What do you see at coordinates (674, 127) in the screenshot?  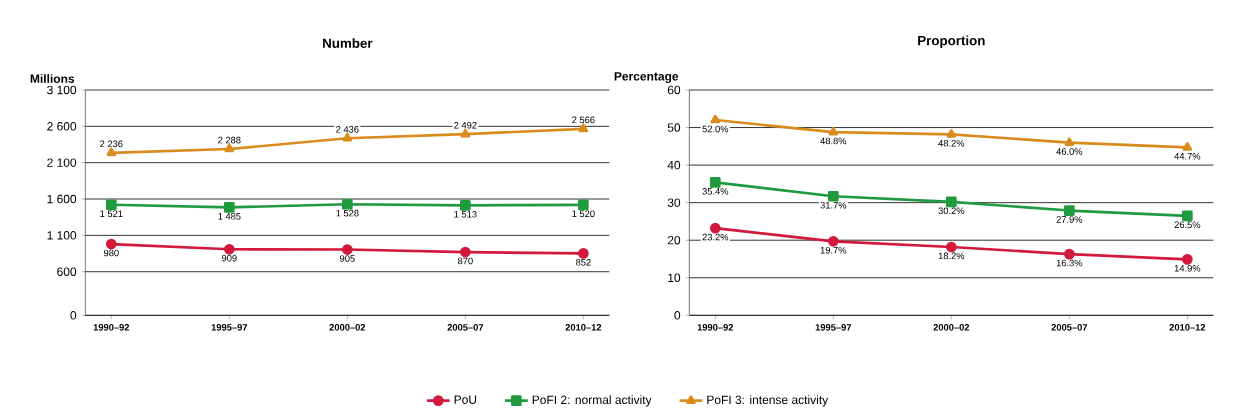 I see `y-tick-label: 50` at bounding box center [674, 127].